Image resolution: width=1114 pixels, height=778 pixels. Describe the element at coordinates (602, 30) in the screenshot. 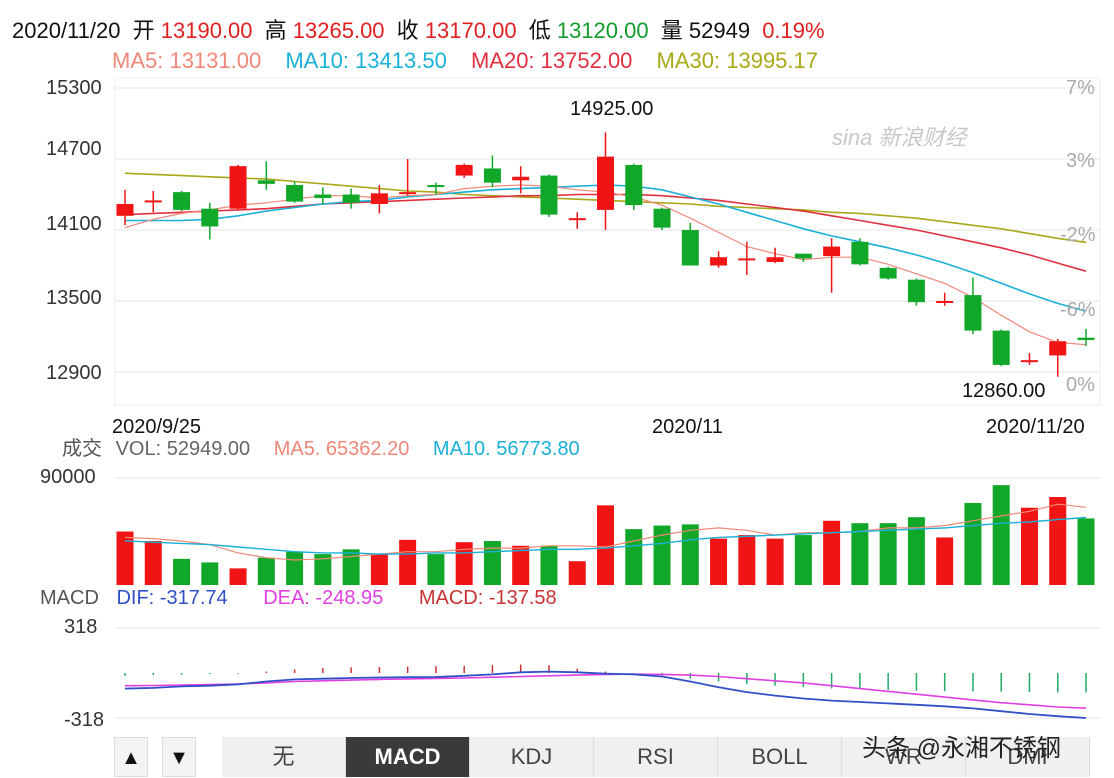

I see `low-value: 13120.00` at that location.